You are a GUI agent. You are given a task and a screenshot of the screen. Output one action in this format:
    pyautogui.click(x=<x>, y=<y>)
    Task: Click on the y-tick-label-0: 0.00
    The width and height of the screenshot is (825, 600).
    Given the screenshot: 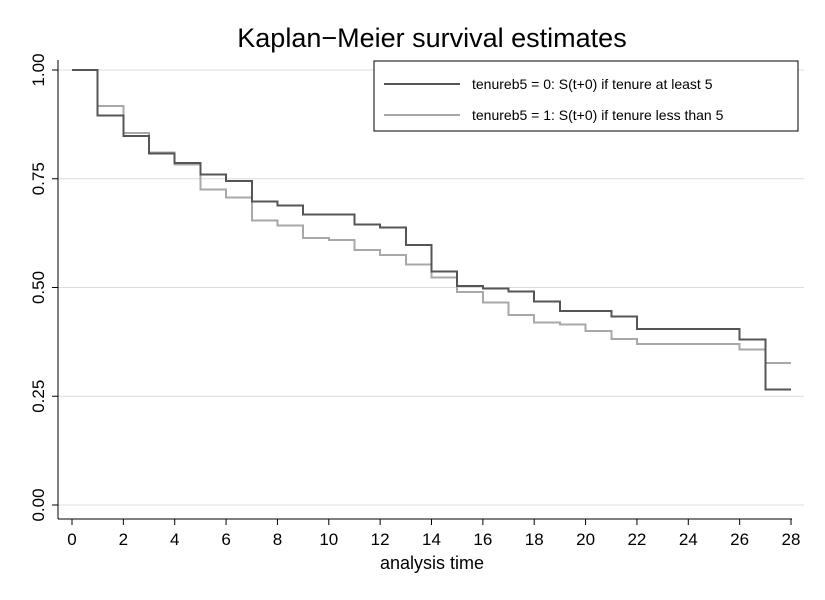 What is the action you would take?
    pyautogui.click(x=38, y=504)
    